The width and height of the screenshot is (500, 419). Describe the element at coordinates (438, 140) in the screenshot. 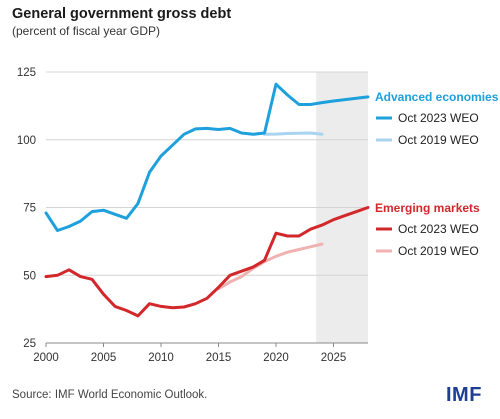

I see `legend-label-advanced-oct-2019: Oct 2019 WEO` at that location.